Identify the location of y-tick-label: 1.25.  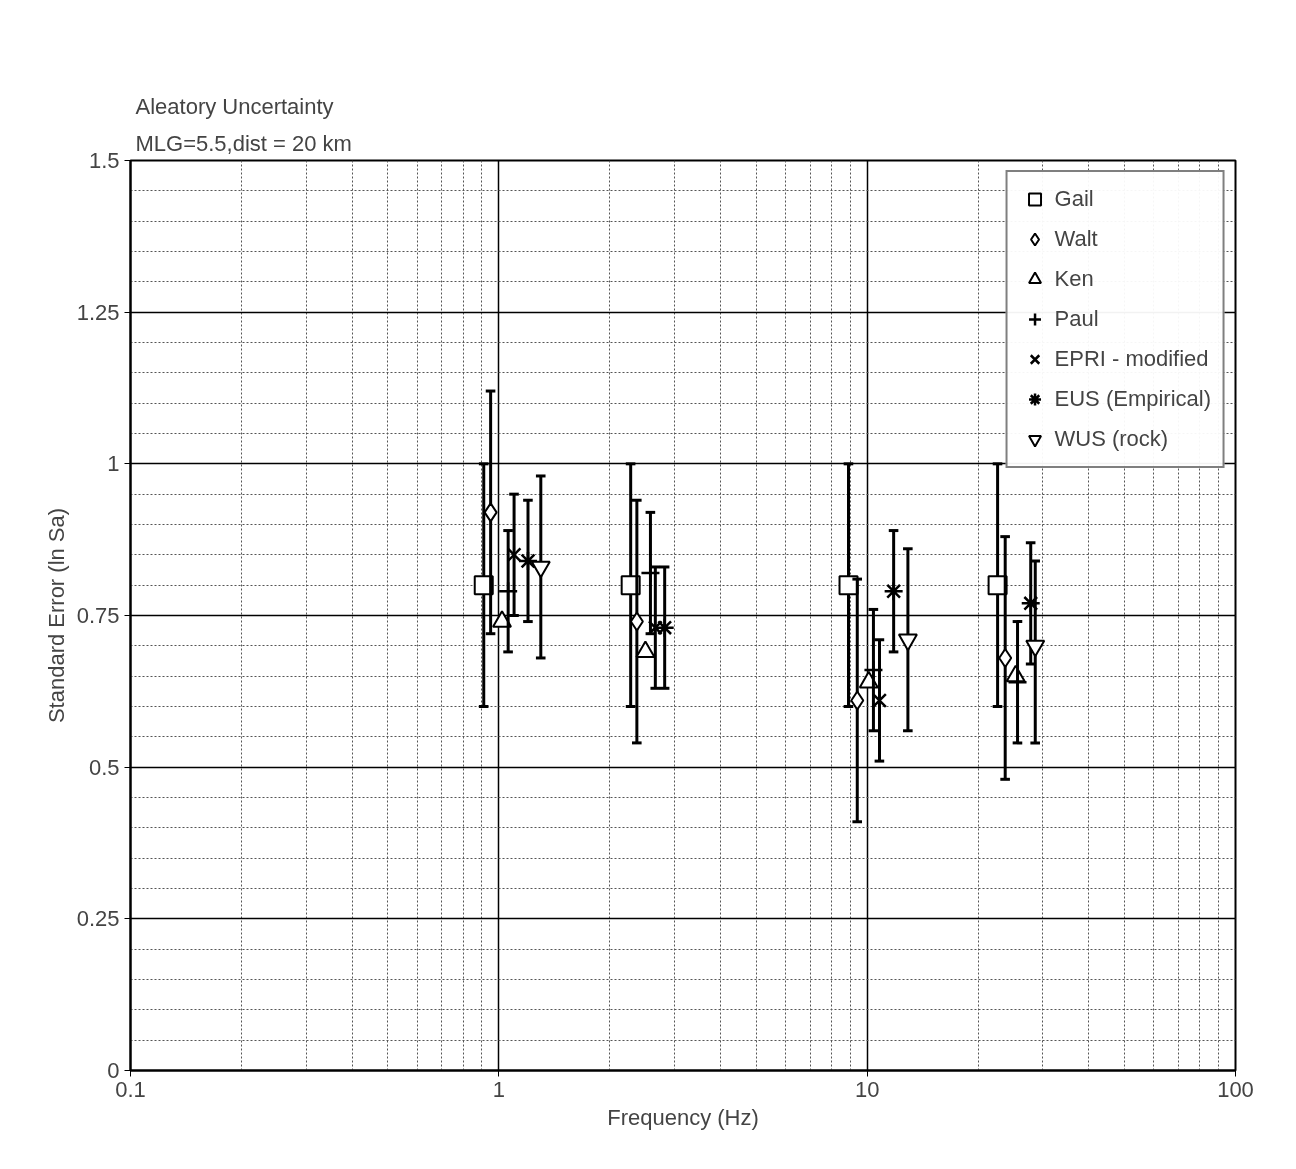
(98, 312).